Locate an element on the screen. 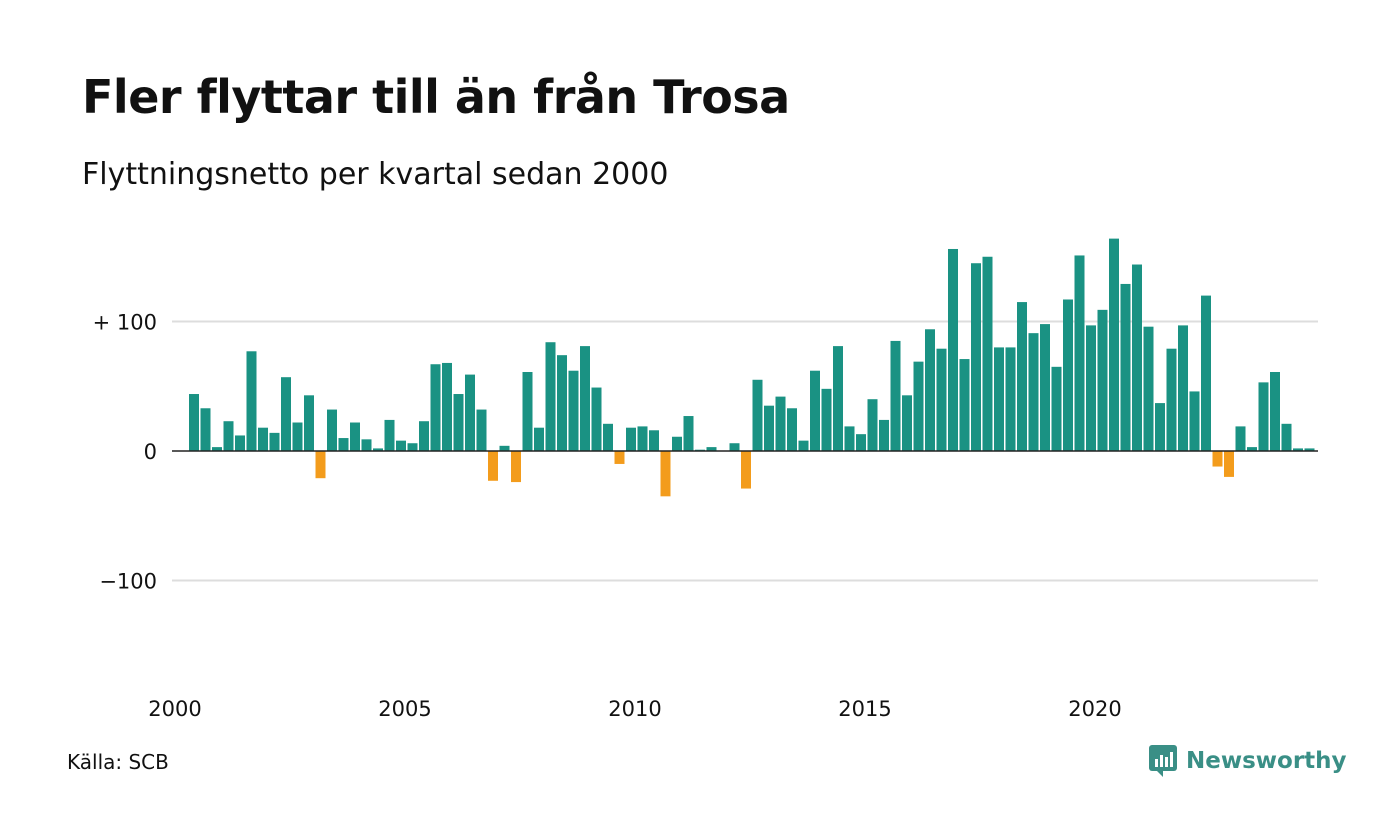 The image size is (1400, 840). x-tick-label: 2010 is located at coordinates (634, 709).